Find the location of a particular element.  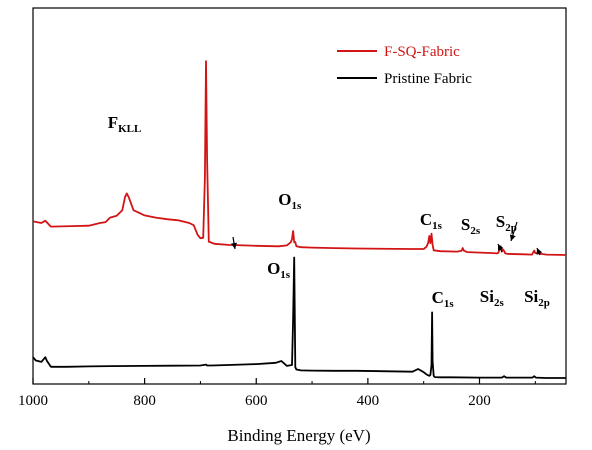

peak-label-si2p: Si2p is located at coordinates (537, 298).